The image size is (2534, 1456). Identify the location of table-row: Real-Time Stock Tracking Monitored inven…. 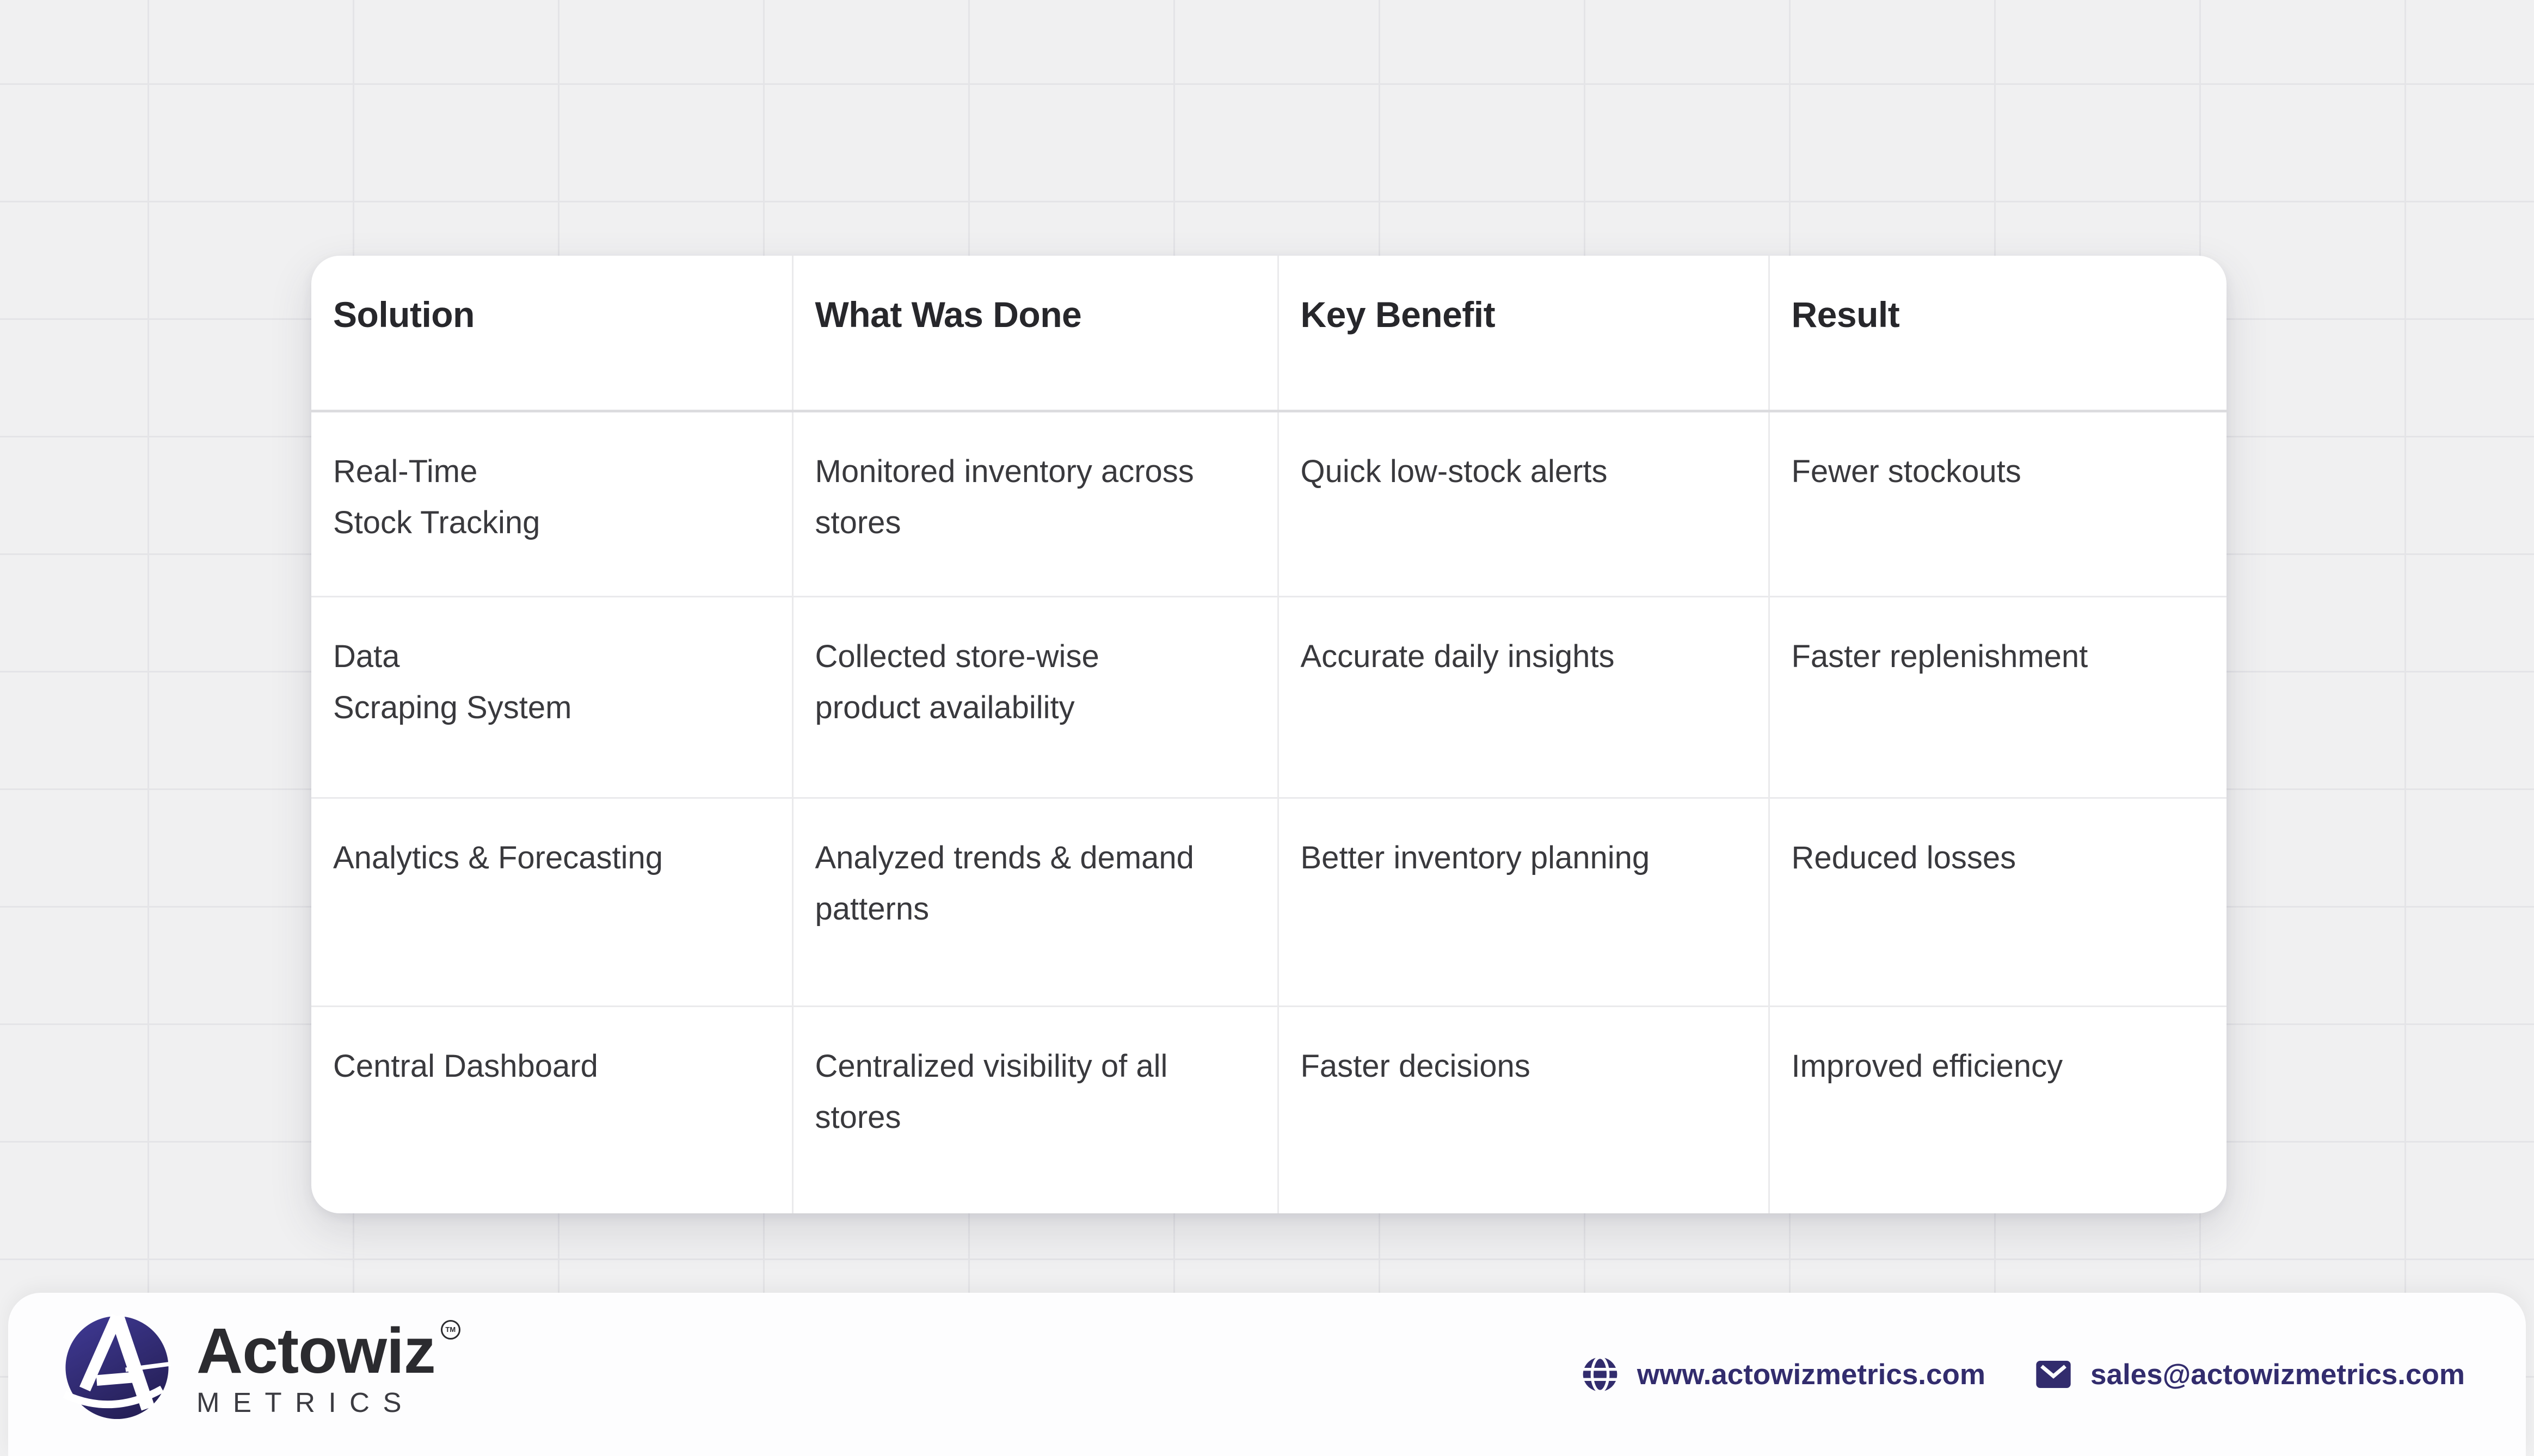
(1269, 504).